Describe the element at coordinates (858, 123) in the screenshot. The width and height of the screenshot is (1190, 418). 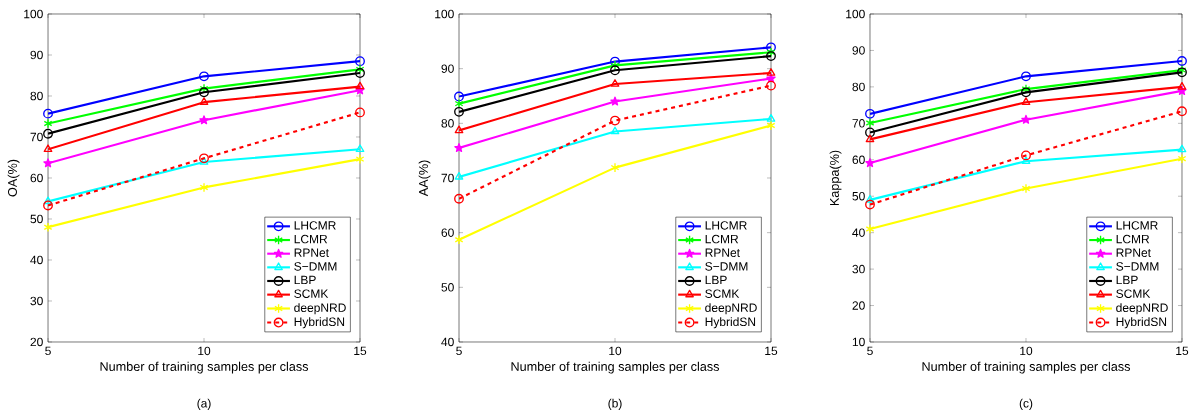
I see `y-tick-label: 70` at that location.